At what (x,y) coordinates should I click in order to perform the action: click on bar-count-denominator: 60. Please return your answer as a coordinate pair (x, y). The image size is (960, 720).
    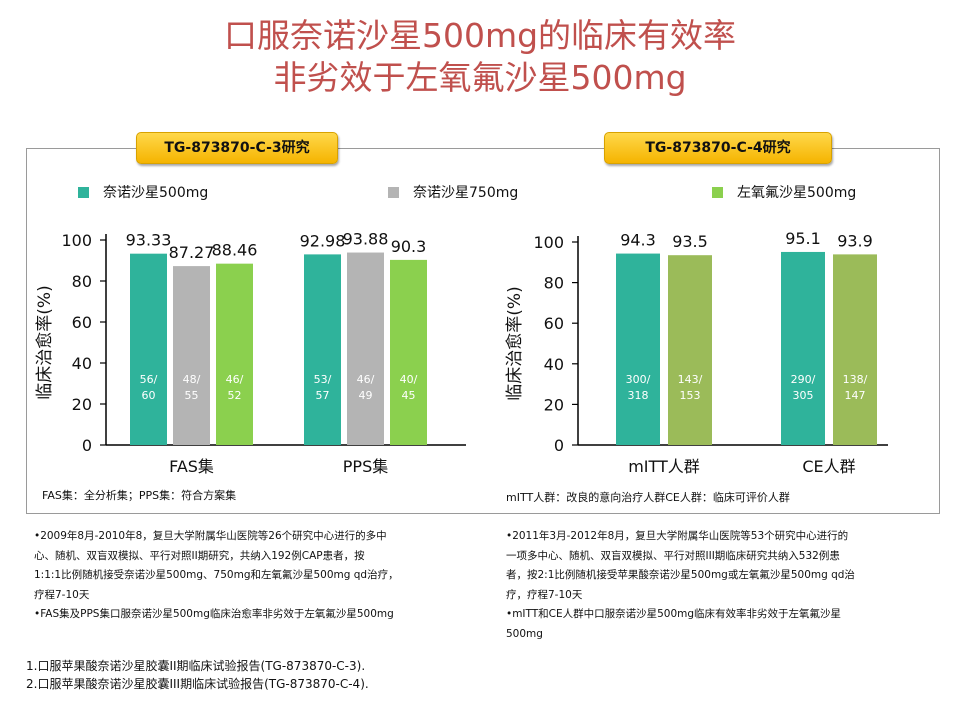
    Looking at the image, I should click on (149, 395).